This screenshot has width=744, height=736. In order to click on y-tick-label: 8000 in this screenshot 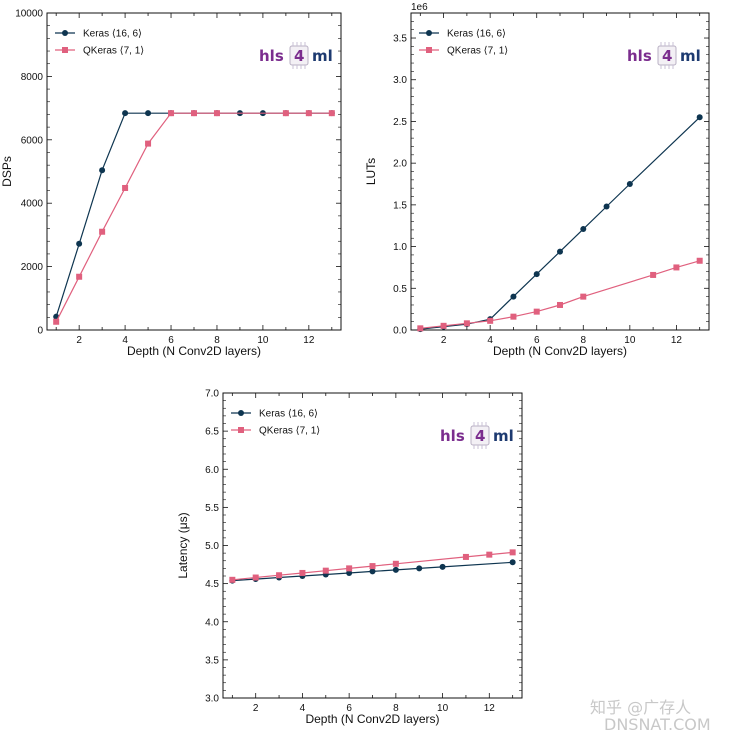, I will do `click(32, 77)`.